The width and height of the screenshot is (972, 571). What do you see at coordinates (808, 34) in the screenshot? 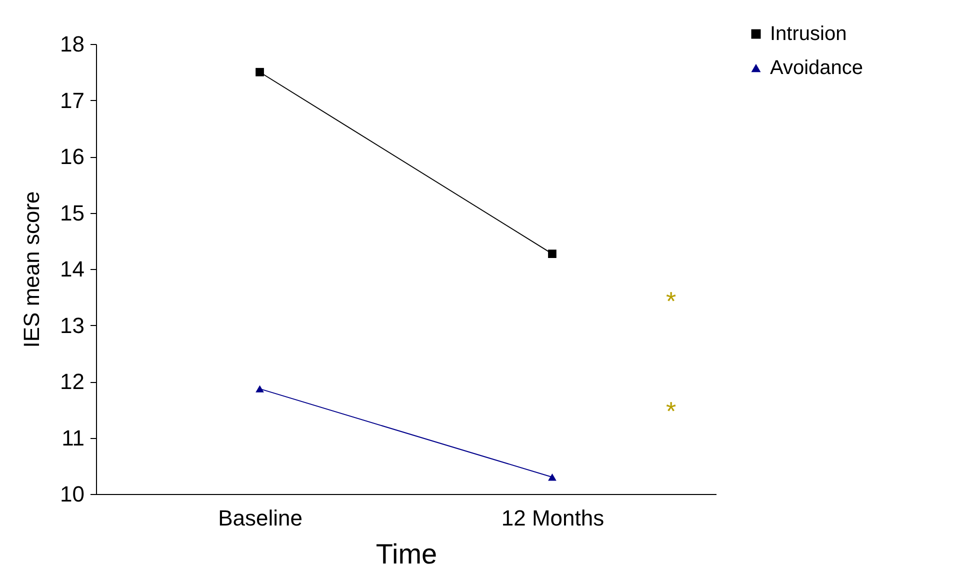
I see `legend-label: Intrusion` at bounding box center [808, 34].